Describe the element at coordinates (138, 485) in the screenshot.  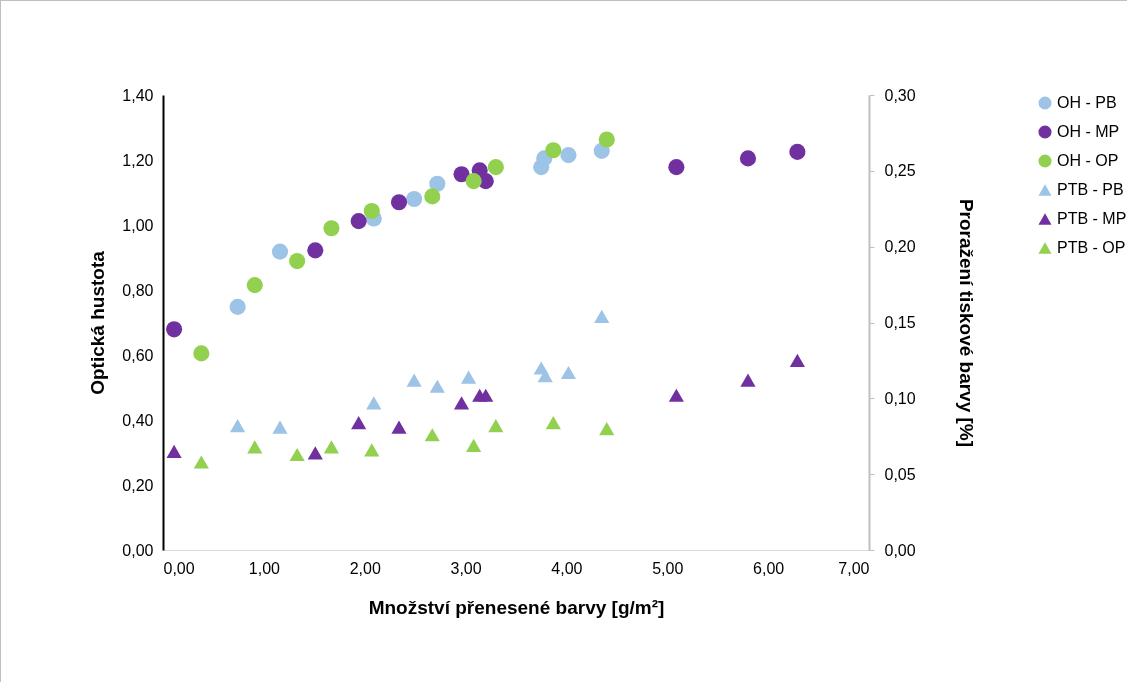
I see `y-tick-label: 0,20` at that location.